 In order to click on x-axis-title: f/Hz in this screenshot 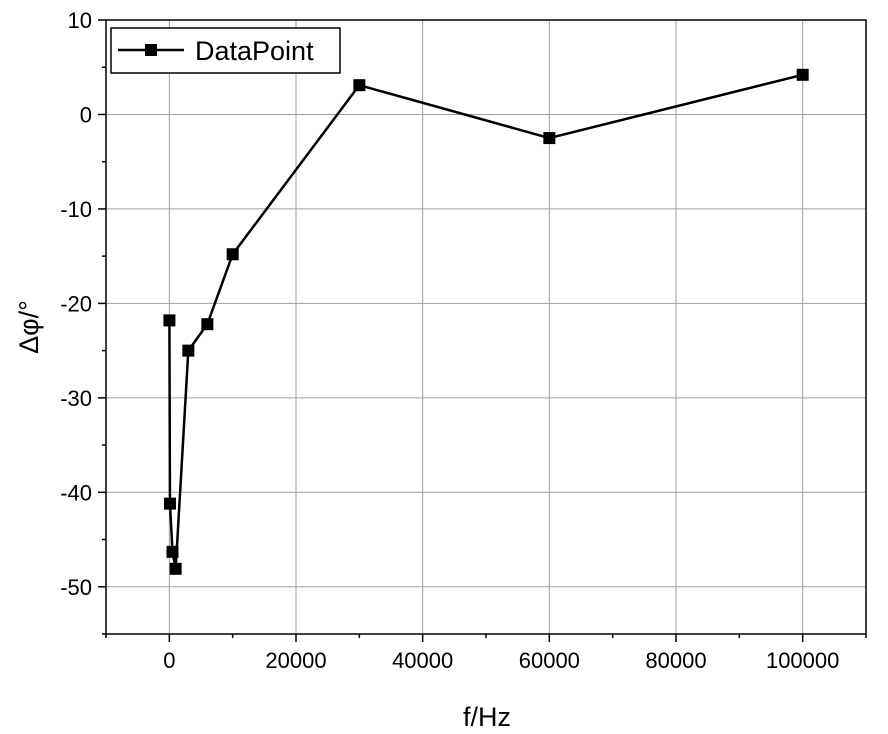, I will do `click(487, 717)`.